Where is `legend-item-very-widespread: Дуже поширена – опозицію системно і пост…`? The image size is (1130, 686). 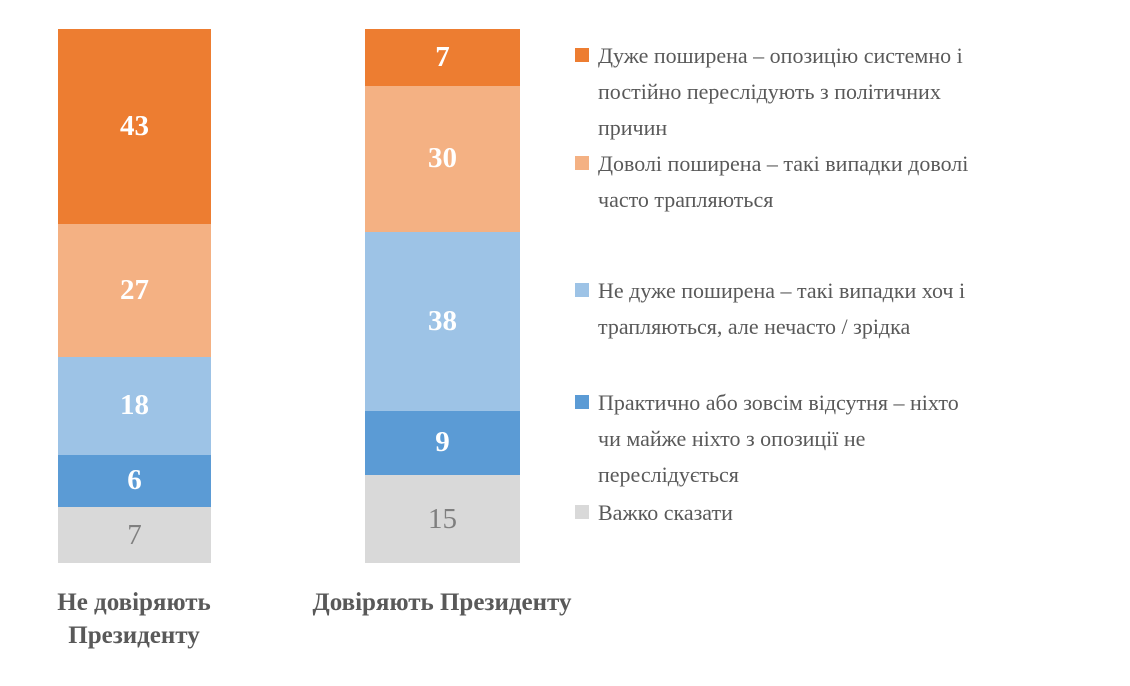 legend-item-very-widespread: Дуже поширена – опозицію системно і пост… is located at coordinates (769, 92).